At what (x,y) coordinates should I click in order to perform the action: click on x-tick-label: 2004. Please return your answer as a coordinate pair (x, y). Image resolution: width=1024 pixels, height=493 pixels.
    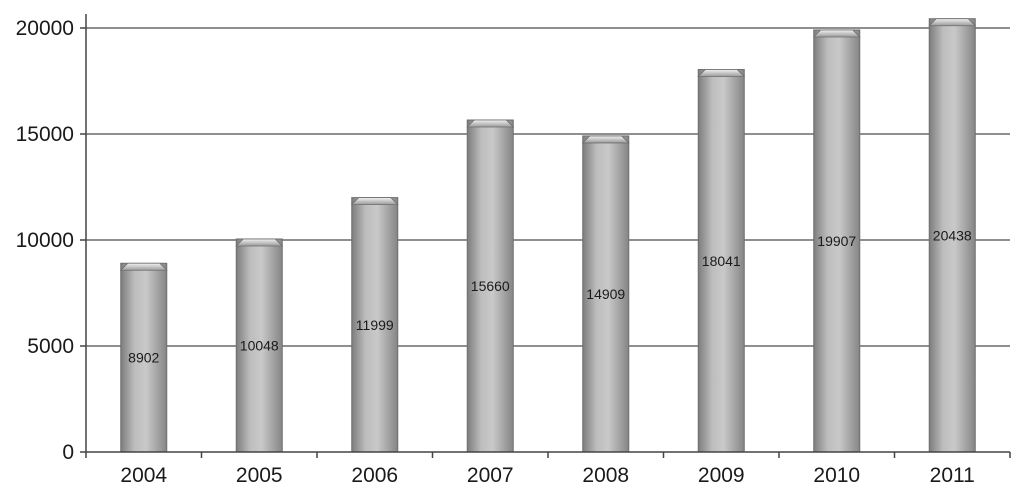
    Looking at the image, I should click on (143, 475).